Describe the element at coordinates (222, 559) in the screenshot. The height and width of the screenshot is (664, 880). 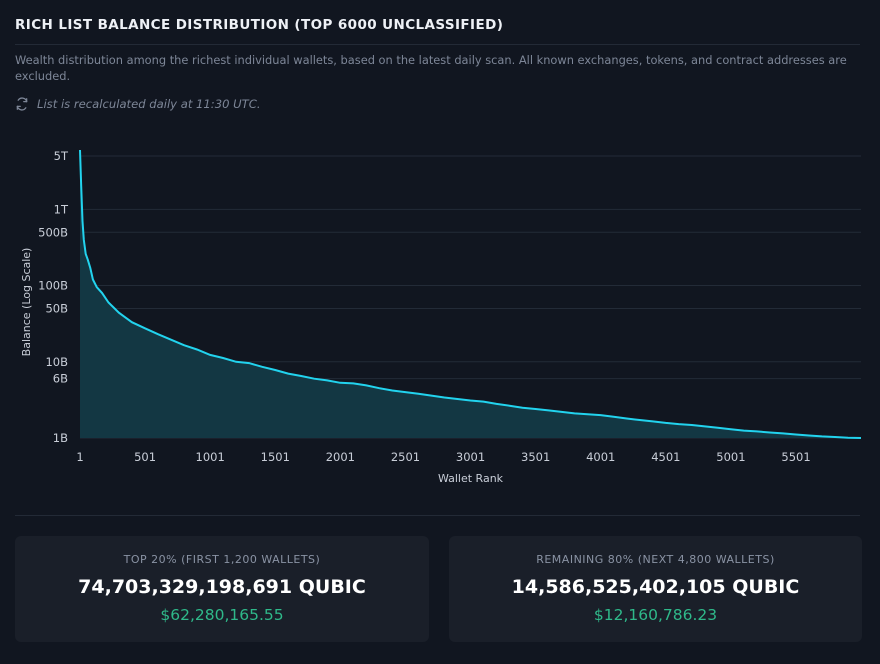
I see `top-20-label: TOP 20% (FIRST 1,200 WALLETS)` at that location.